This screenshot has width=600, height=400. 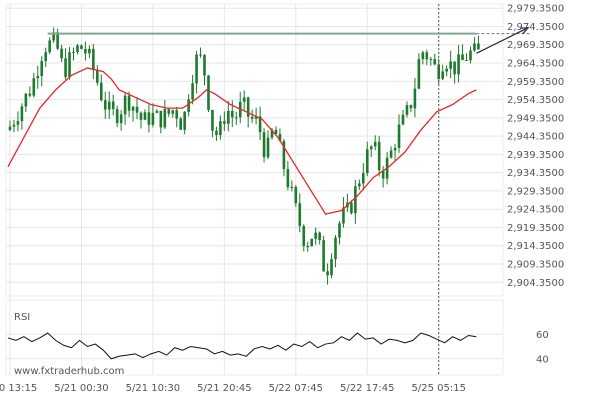 What do you see at coordinates (535, 9) in the screenshot?
I see `price-tick-label: 2,979.3500` at bounding box center [535, 9].